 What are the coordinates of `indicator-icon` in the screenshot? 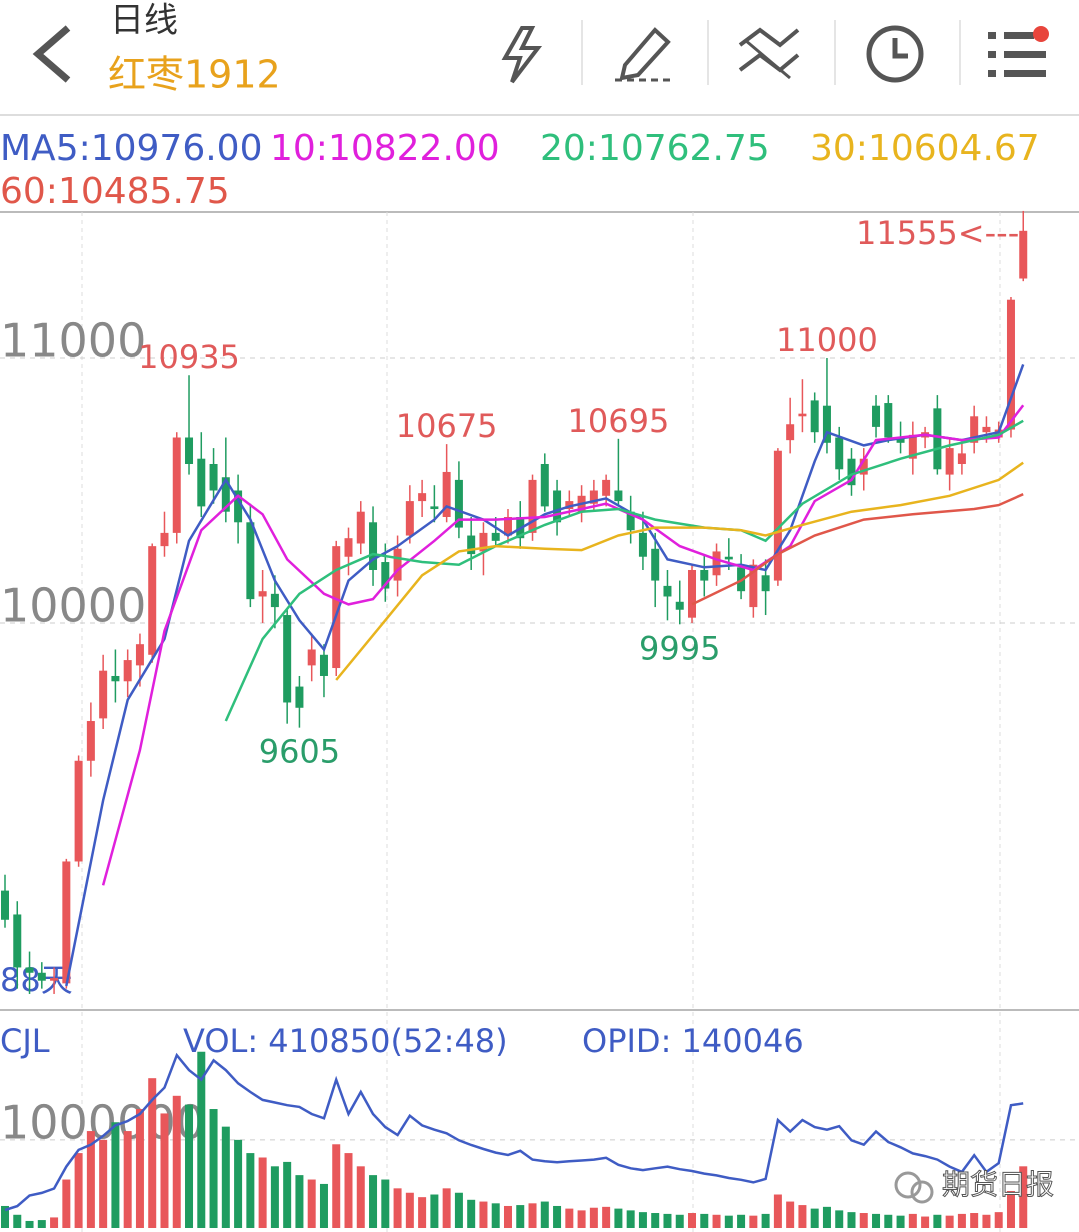 It's located at (769, 53).